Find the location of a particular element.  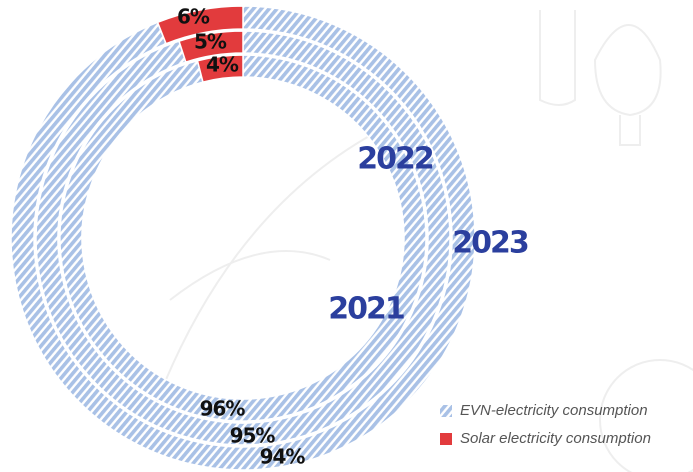

value-label: 4% is located at coordinates (222, 65).